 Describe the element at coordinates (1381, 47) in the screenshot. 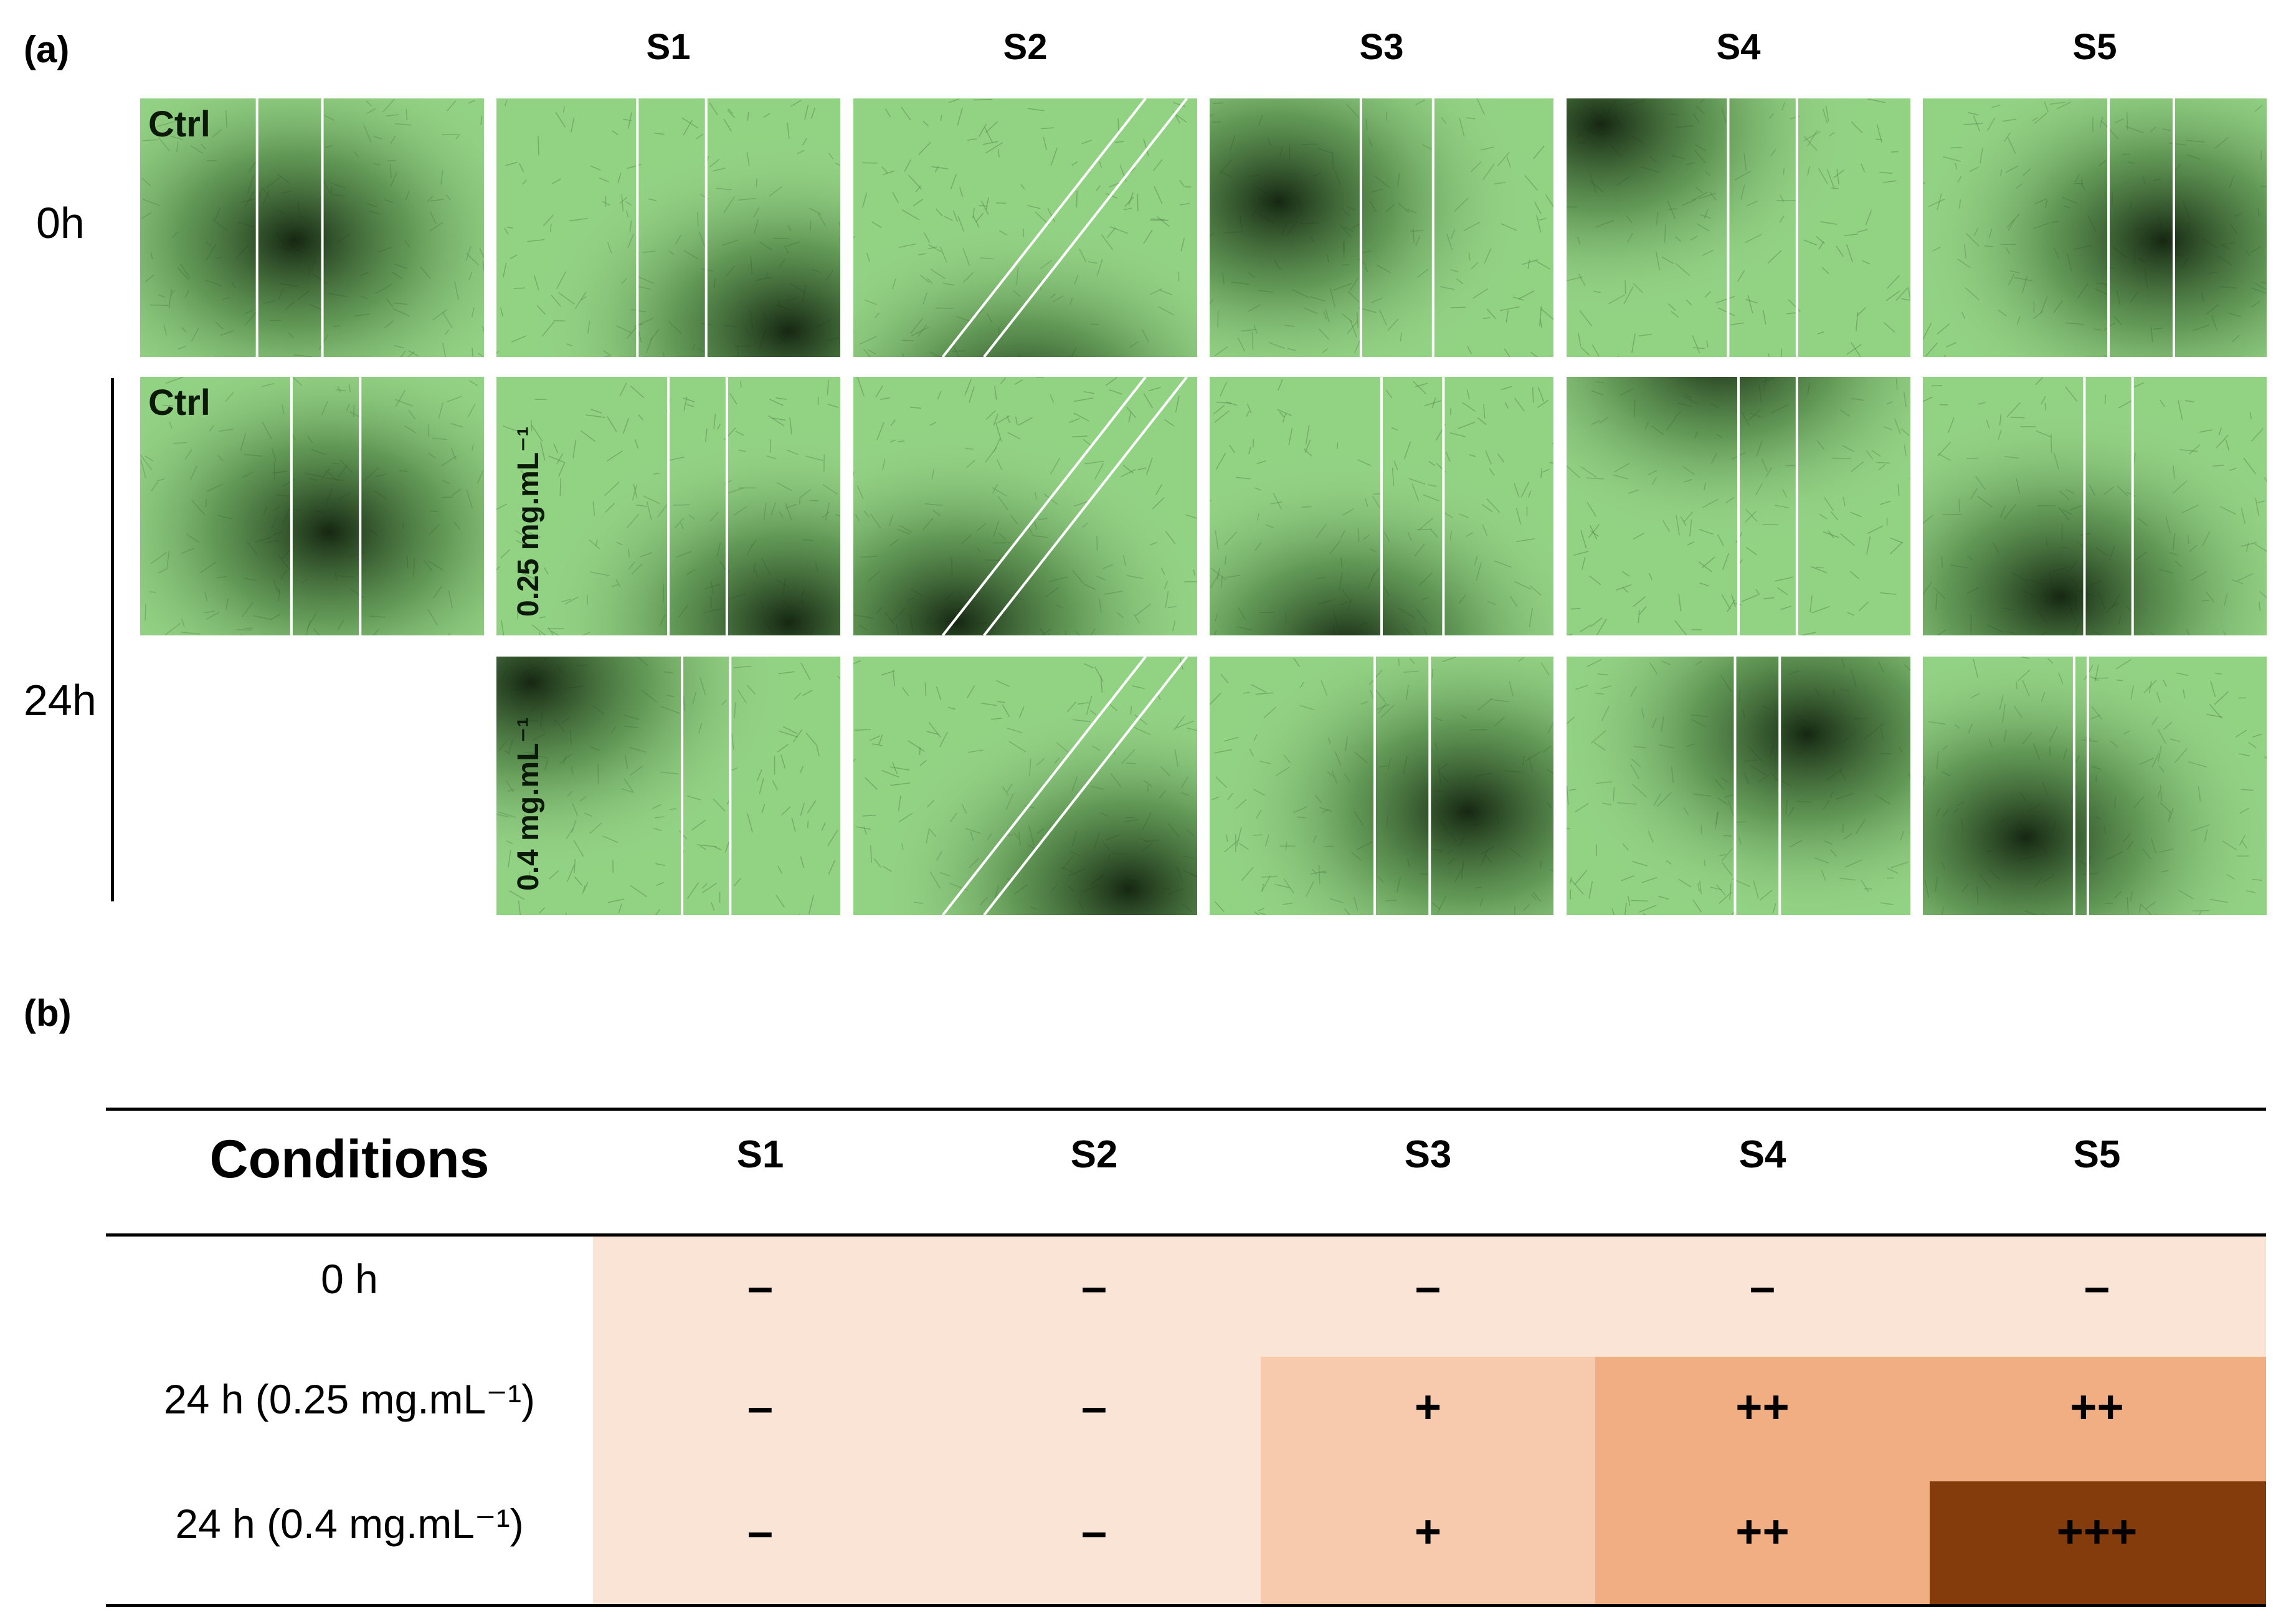

I see `column-header-s3: S3` at that location.